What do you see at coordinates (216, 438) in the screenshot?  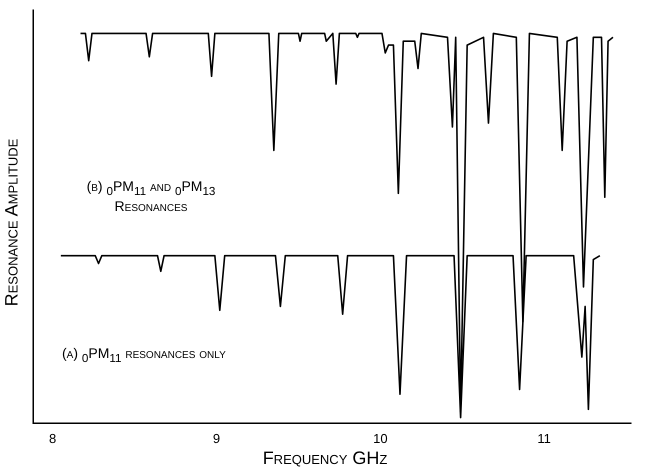 I see `x-tick-label: 9` at bounding box center [216, 438].